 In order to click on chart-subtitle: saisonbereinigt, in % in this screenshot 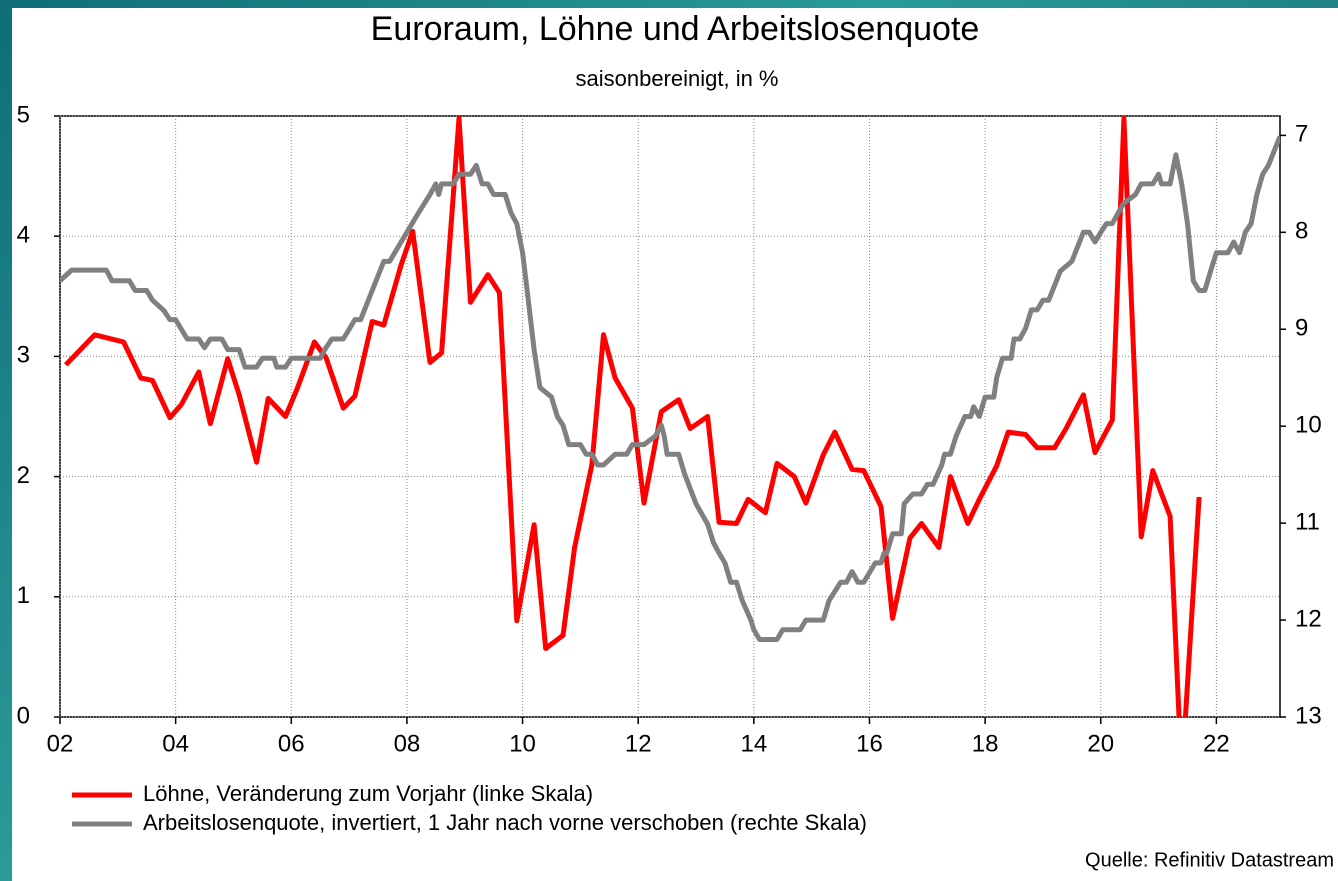, I will do `click(676, 78)`.